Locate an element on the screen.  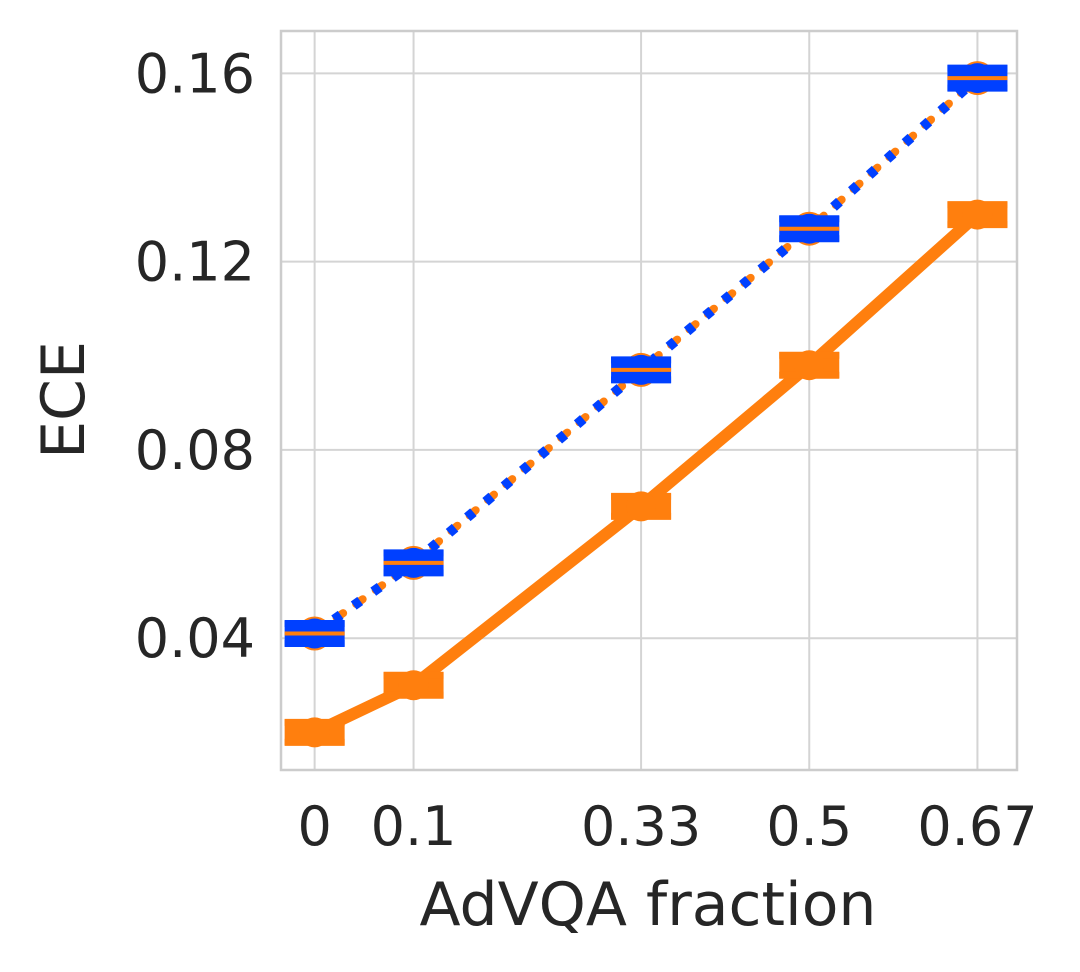
y-tick-label: 0.04 is located at coordinates (195, 638).